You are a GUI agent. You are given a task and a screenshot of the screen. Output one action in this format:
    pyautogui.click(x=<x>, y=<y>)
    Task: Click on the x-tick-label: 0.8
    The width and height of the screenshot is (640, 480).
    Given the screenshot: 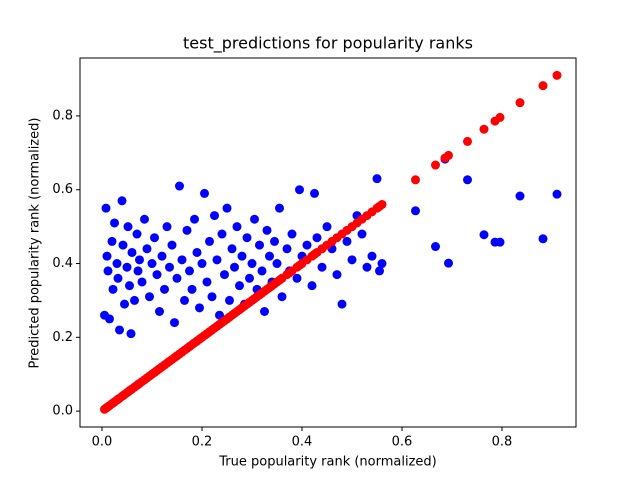 What is the action you would take?
    pyautogui.click(x=502, y=442)
    